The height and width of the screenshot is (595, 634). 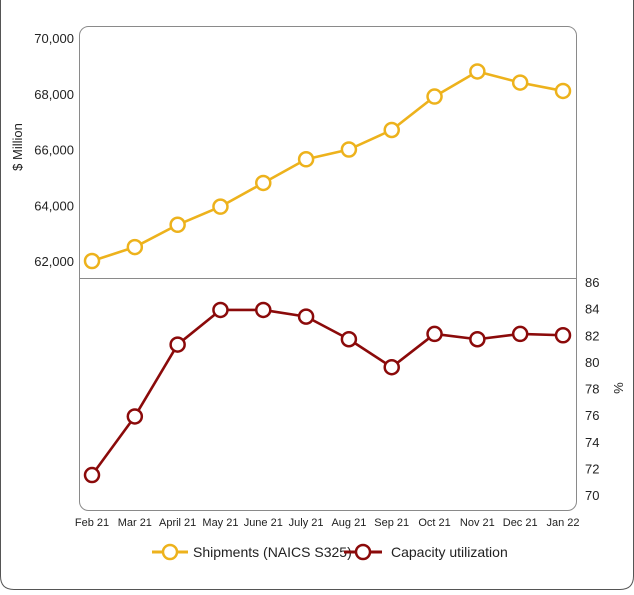 What do you see at coordinates (263, 523) in the screenshot?
I see `x-tick-label: June 21` at bounding box center [263, 523].